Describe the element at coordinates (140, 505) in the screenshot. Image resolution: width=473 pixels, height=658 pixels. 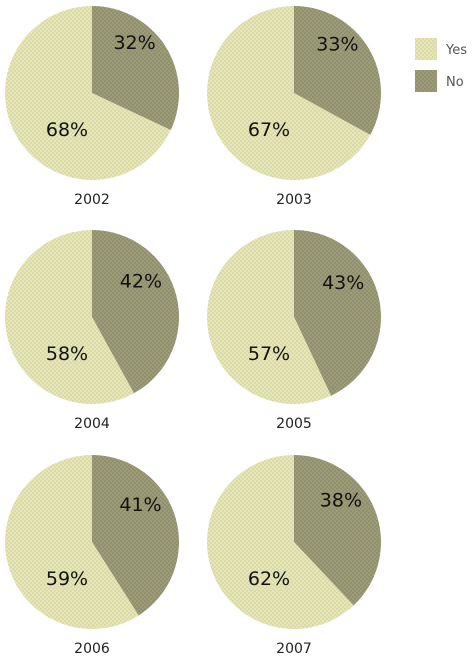
I see `label-2006-no: 41%` at that location.